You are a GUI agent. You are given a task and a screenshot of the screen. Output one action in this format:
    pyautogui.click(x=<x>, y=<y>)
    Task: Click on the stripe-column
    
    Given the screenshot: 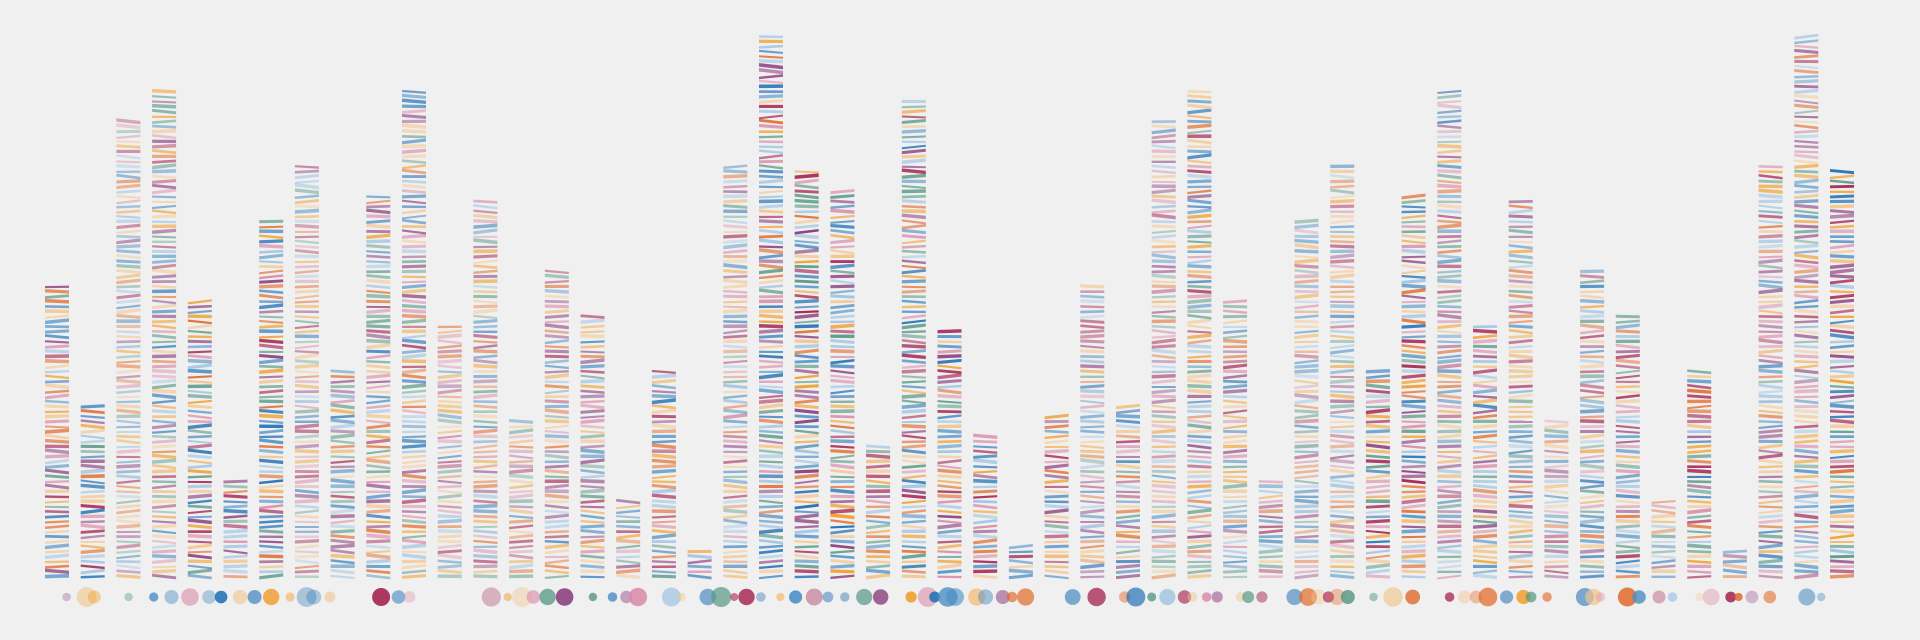 What is the action you would take?
    pyautogui.click(x=1627, y=446)
    